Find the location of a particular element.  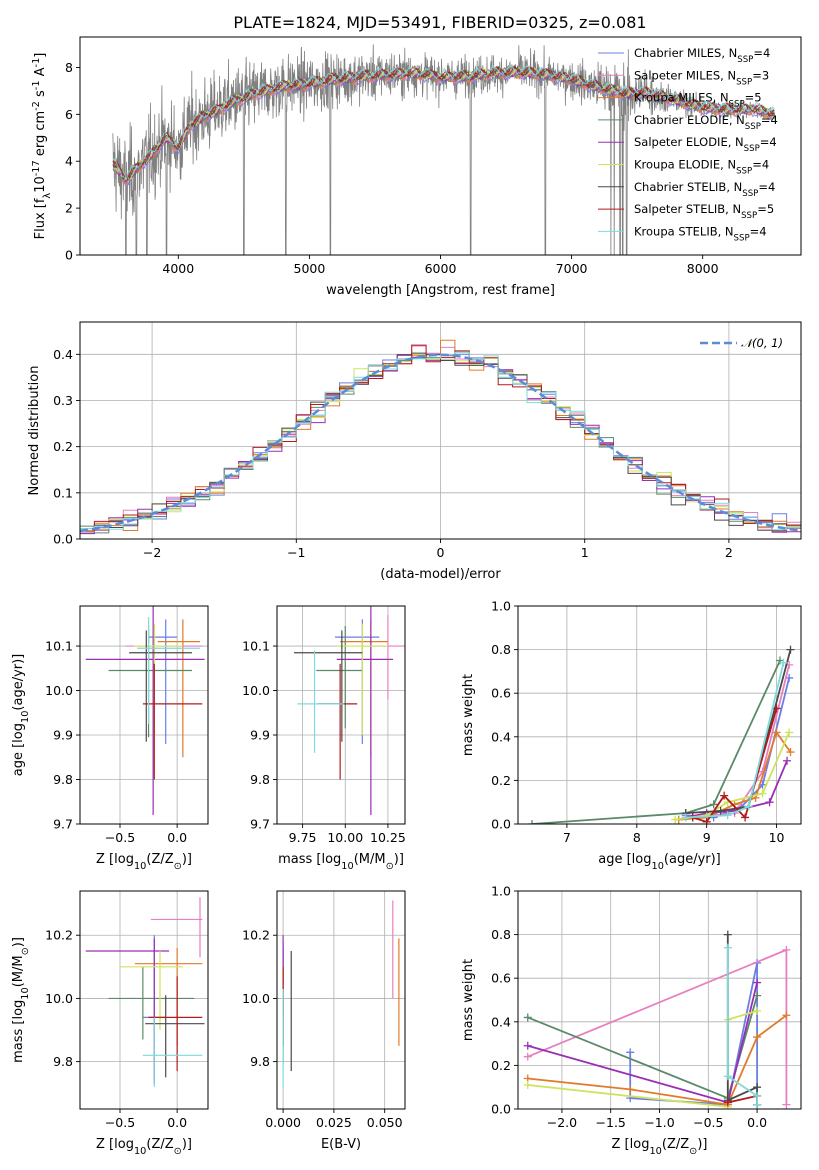

x-axis-label: mass [log10(M/M⊙)] is located at coordinates (341, 862).